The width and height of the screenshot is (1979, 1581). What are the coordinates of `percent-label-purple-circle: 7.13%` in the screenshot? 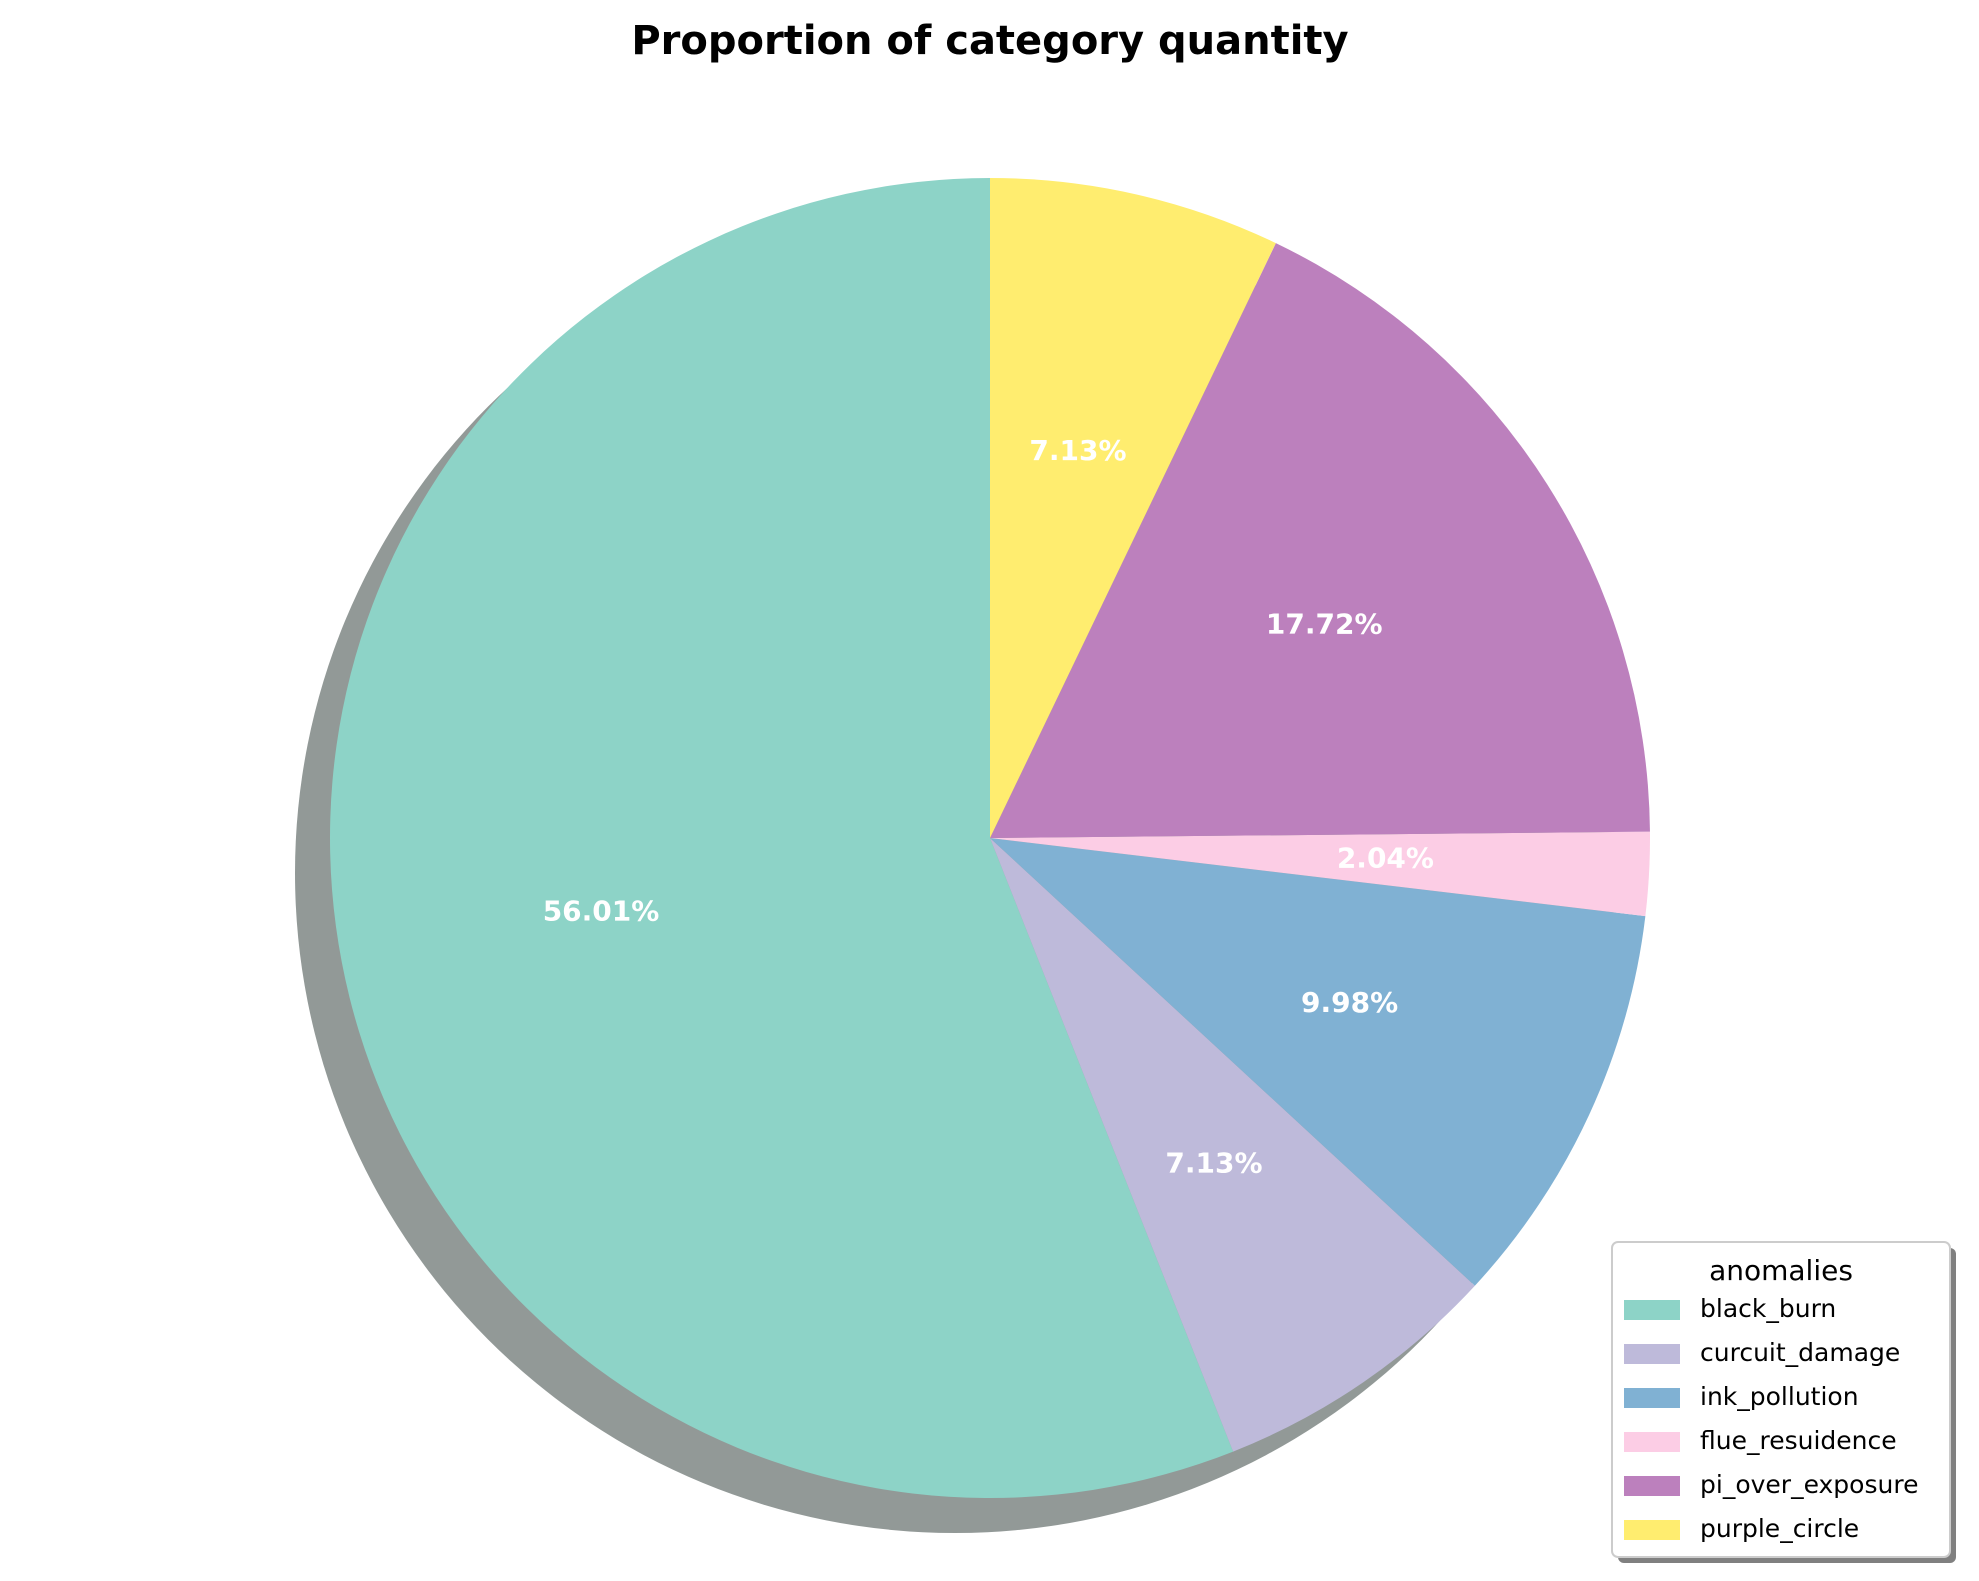 It's located at (1077, 450).